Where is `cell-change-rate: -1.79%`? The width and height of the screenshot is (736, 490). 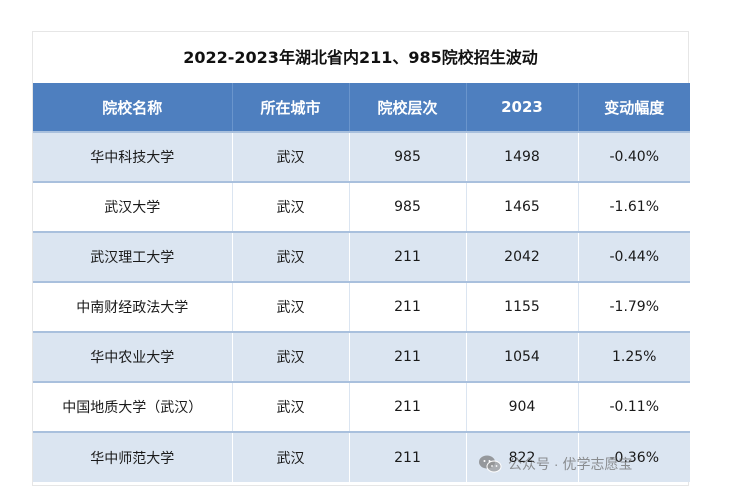 cell-change-rate: -1.79% is located at coordinates (634, 306).